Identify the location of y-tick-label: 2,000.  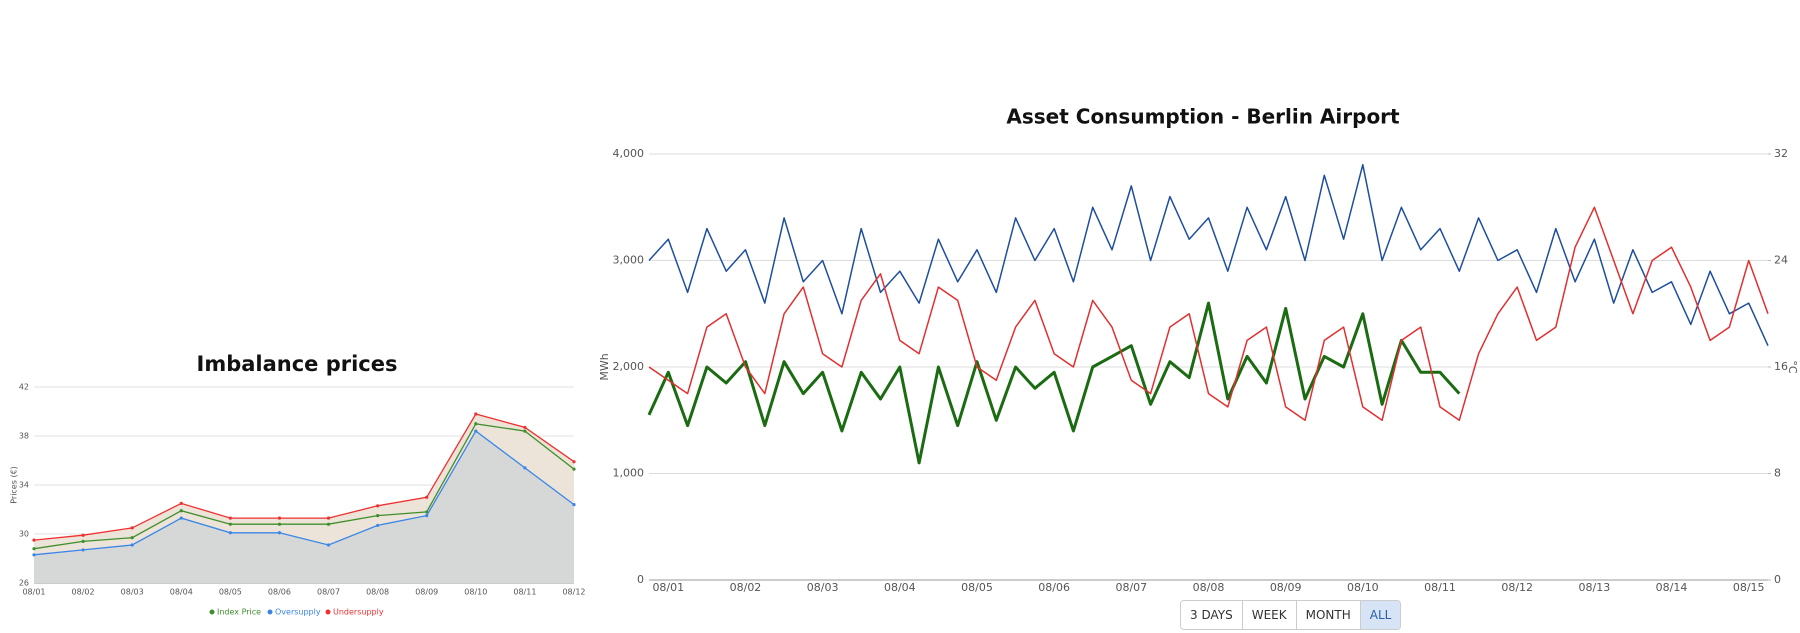
(629, 366).